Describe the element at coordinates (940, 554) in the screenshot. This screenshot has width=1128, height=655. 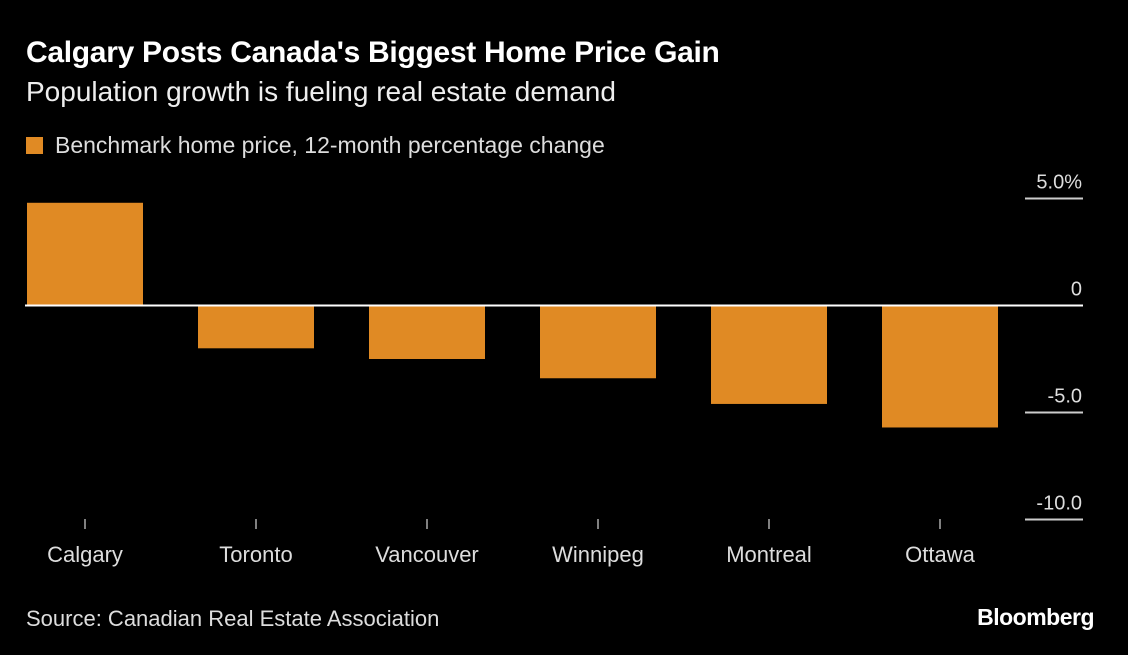
I see `x-tick-label: Ottawa` at that location.